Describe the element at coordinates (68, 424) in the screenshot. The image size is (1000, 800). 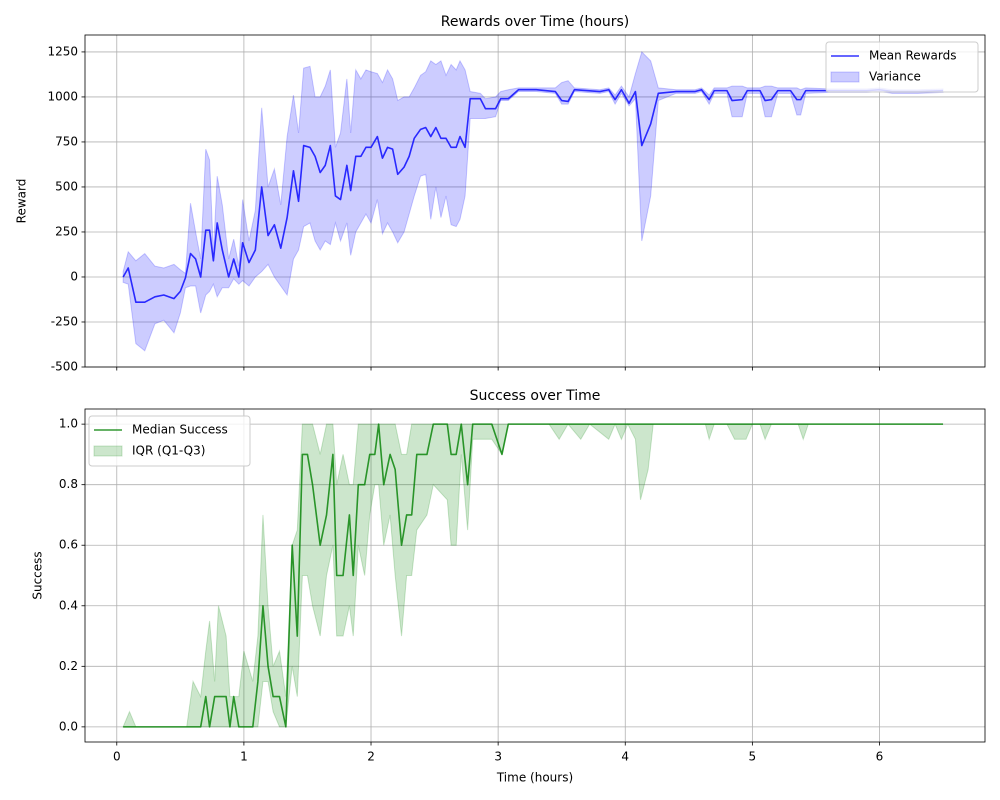
I see `y-tick-label: 1.0` at that location.